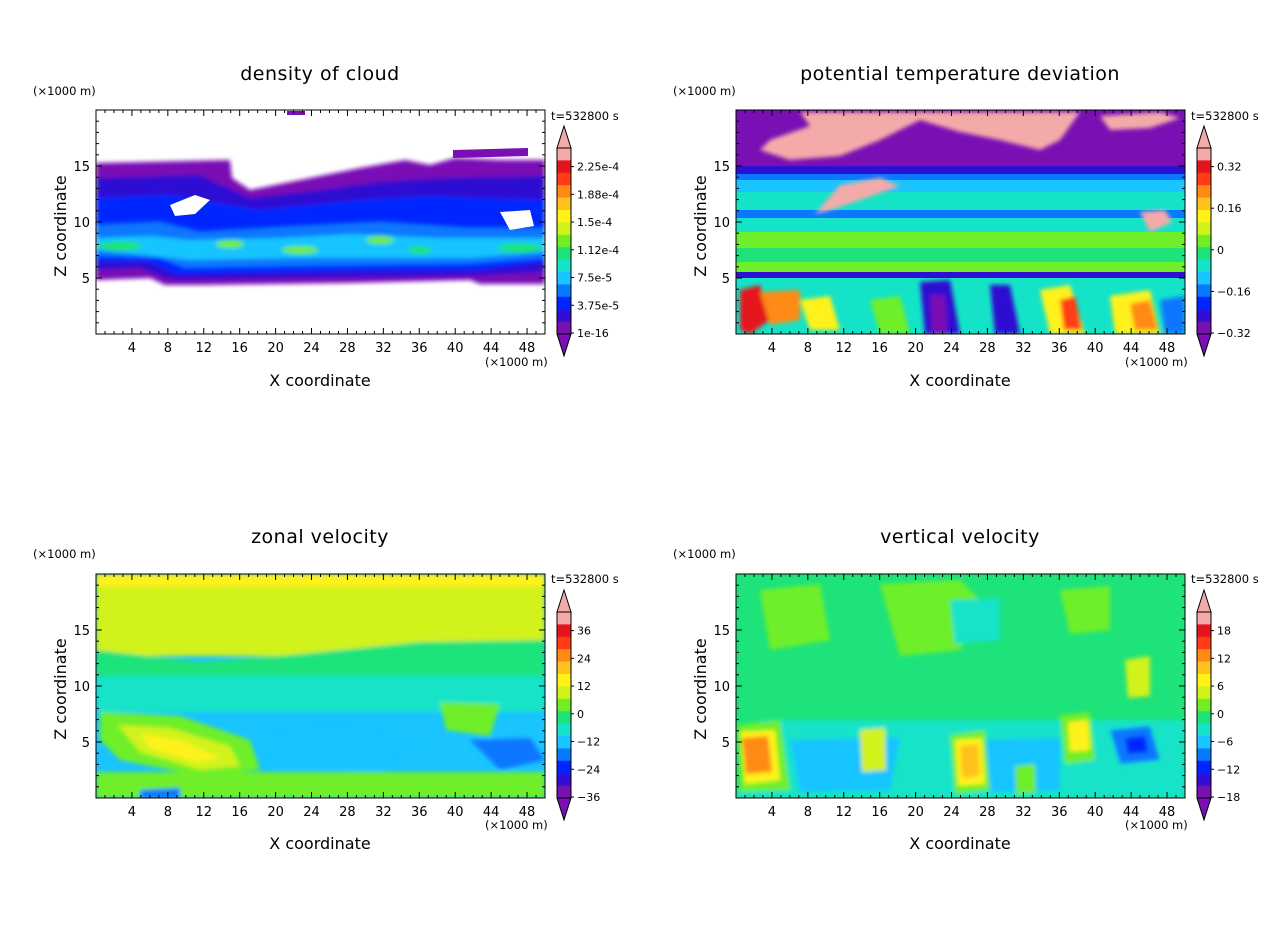 This screenshot has height=926, width=1280. What do you see at coordinates (598, 305) in the screenshot?
I see `colorbar-label: 3.75e-5` at bounding box center [598, 305].